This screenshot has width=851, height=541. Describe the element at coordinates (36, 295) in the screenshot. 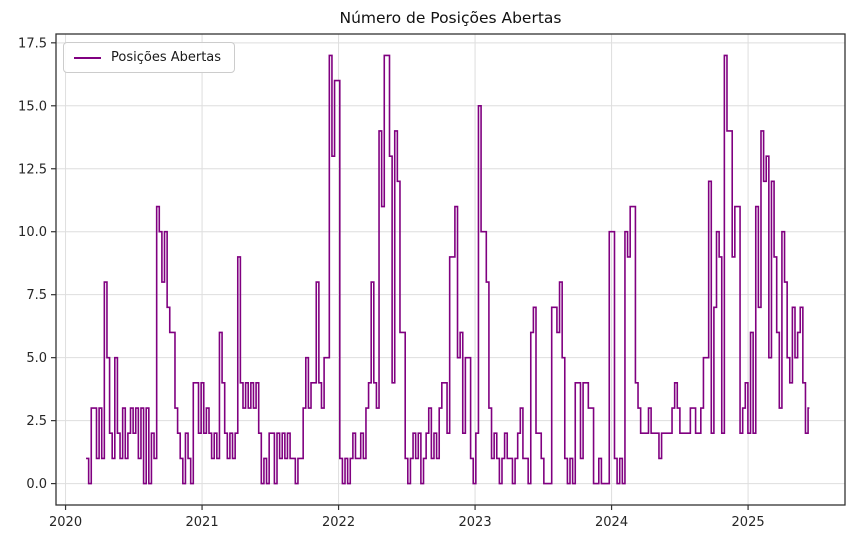

I see `y-tick-label: 7.5` at that location.